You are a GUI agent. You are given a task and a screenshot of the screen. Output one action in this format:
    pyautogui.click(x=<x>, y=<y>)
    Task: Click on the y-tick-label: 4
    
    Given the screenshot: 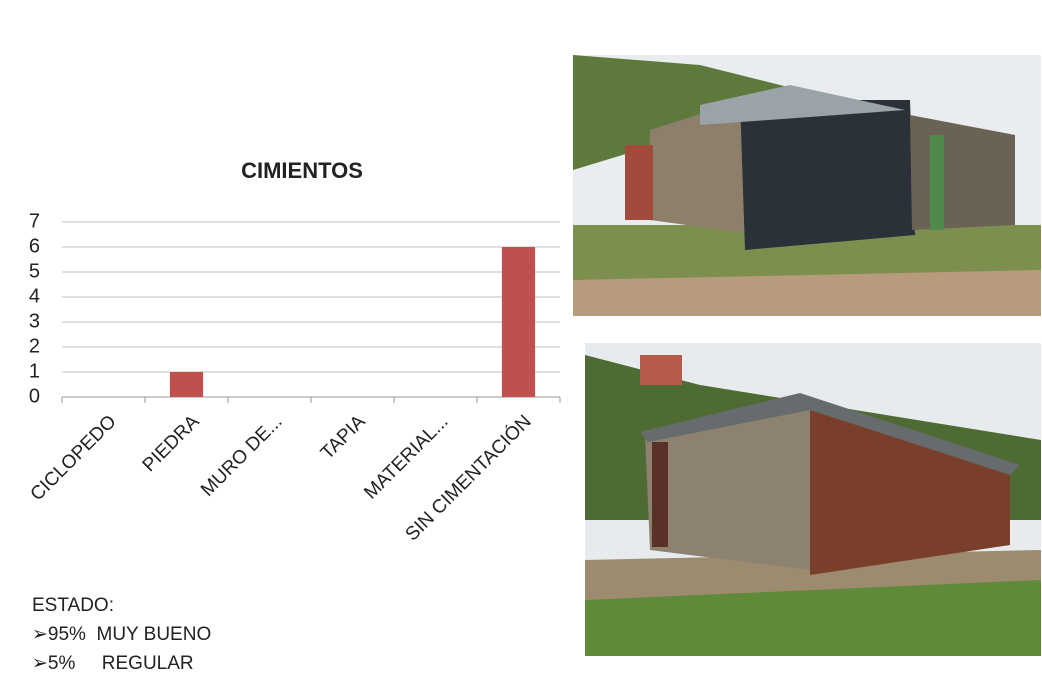 What is the action you would take?
    pyautogui.click(x=34, y=296)
    